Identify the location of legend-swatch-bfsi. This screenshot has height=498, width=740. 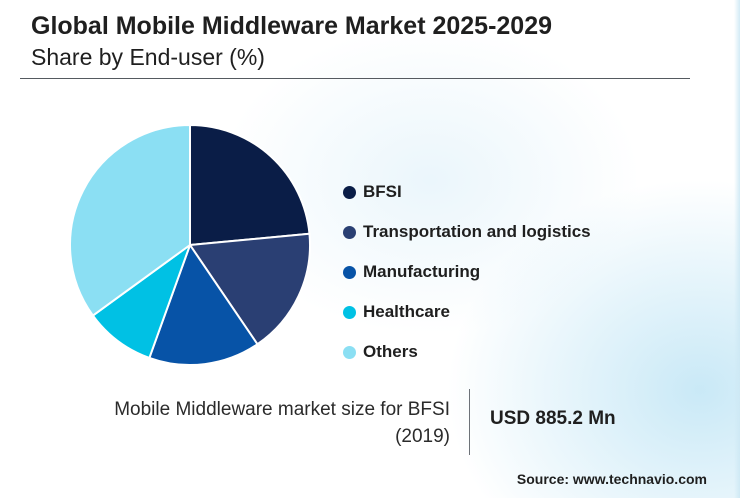
(349, 192).